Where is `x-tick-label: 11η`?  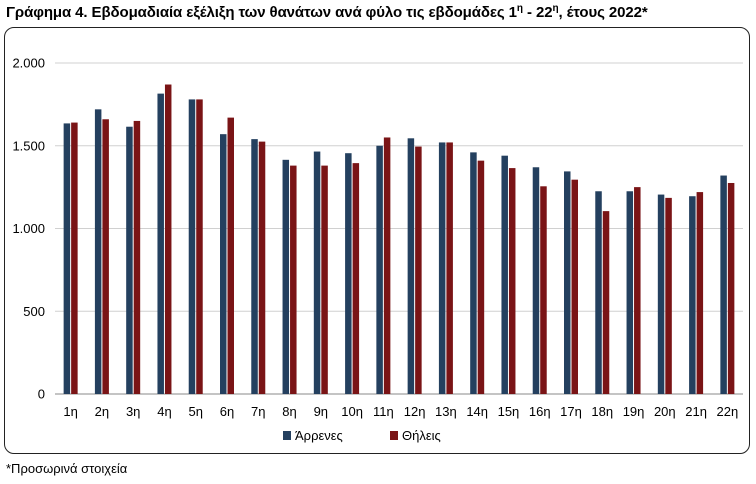 x-tick-label: 11η is located at coordinates (383, 411).